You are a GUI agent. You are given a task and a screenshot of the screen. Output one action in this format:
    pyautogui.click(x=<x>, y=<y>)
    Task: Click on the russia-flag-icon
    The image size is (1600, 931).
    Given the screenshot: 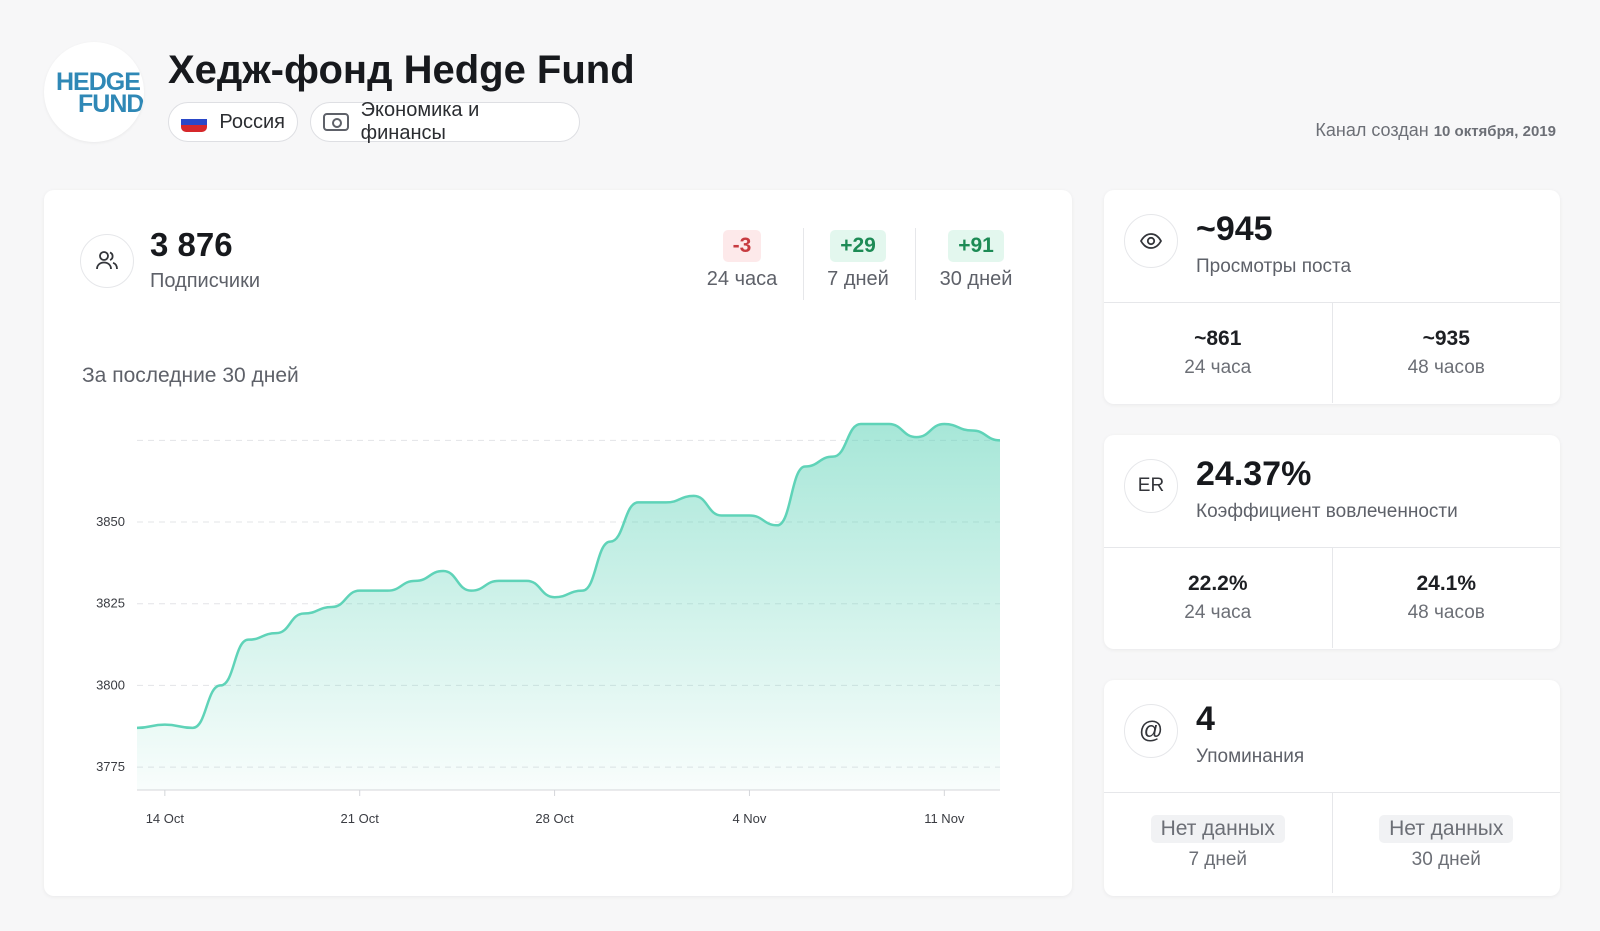 What is the action you would take?
    pyautogui.click(x=194, y=122)
    